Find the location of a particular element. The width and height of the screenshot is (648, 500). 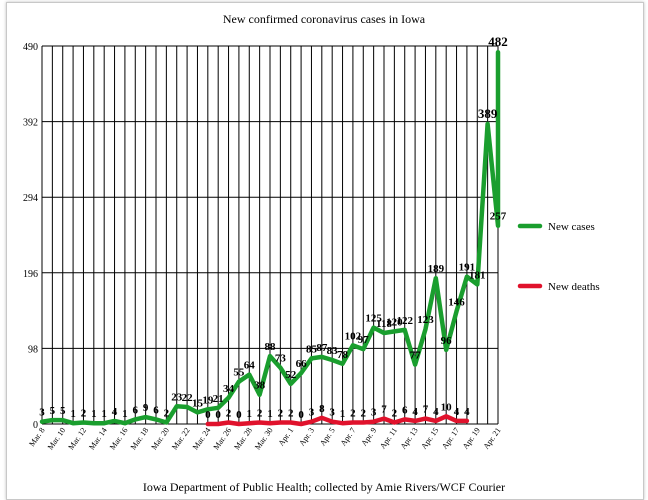

x-tick-label: Apr. 3 is located at coordinates (306, 437).